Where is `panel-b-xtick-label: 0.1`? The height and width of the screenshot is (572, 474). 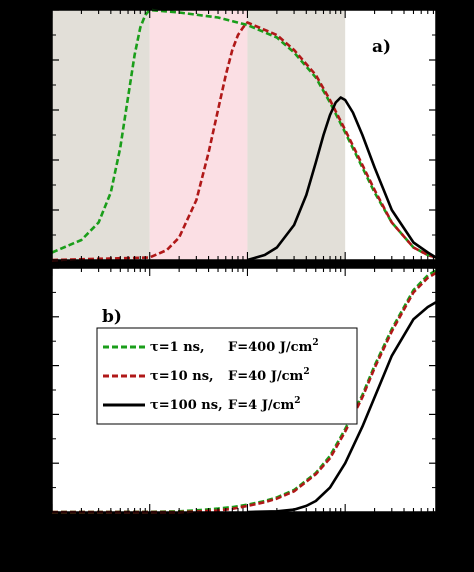
panel-b-xtick-label: 0.1 is located at coordinates (52, 526).